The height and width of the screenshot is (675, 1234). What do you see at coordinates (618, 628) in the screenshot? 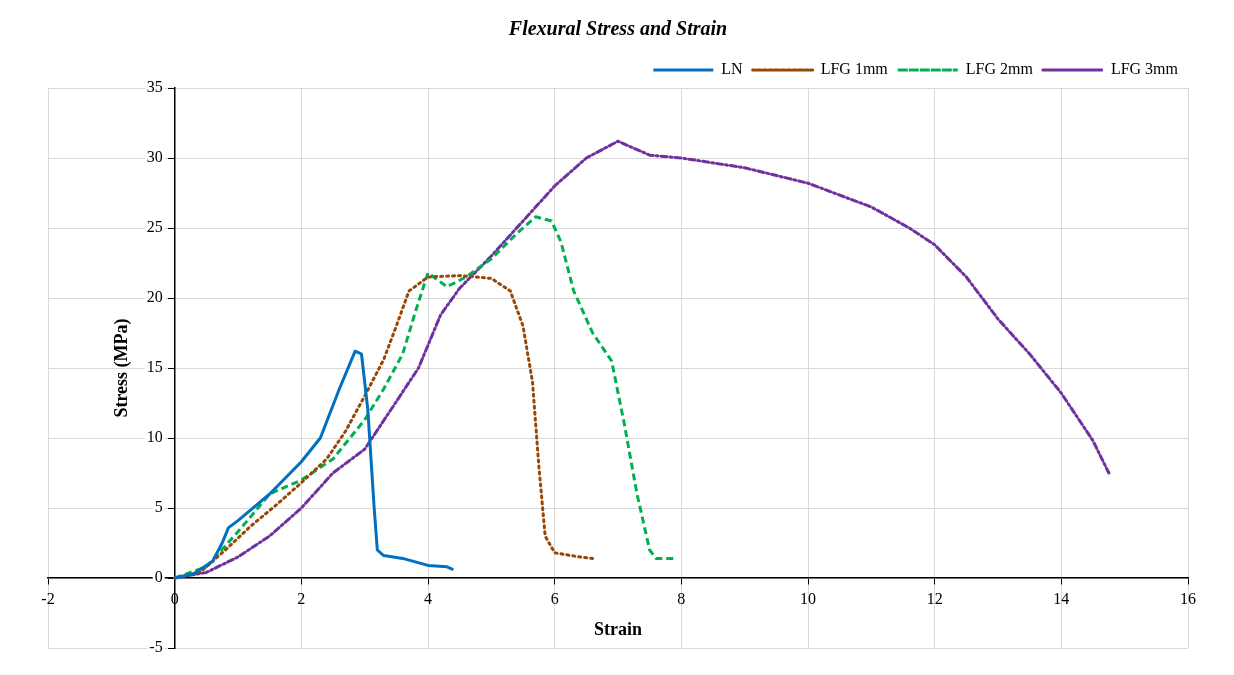
I see `x-axis-title: Strain` at bounding box center [618, 628].